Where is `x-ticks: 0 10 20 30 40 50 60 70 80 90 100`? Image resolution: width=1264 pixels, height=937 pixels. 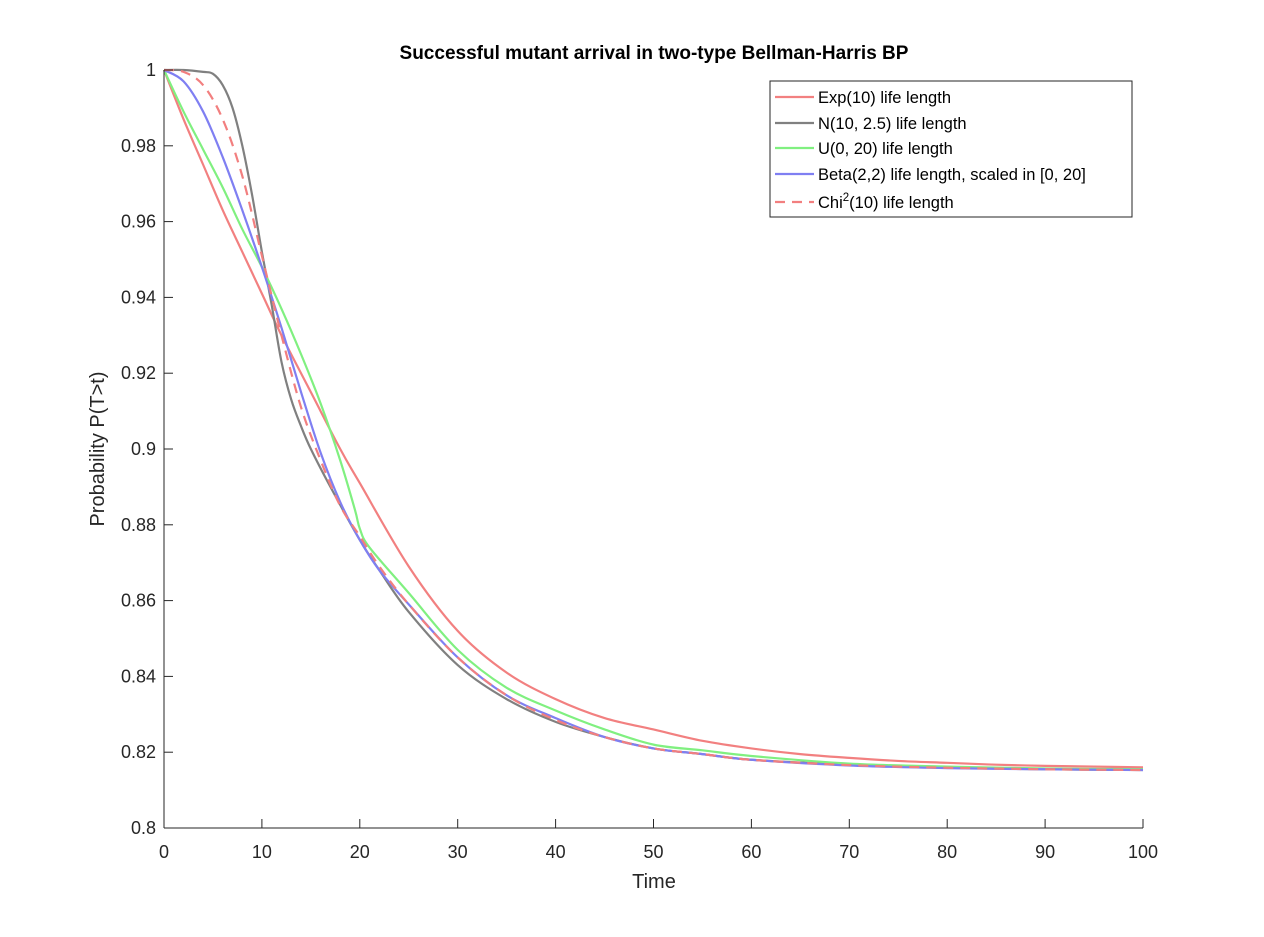 x-ticks: 0 10 20 30 40 50 60 70 80 90 100 is located at coordinates (658, 840).